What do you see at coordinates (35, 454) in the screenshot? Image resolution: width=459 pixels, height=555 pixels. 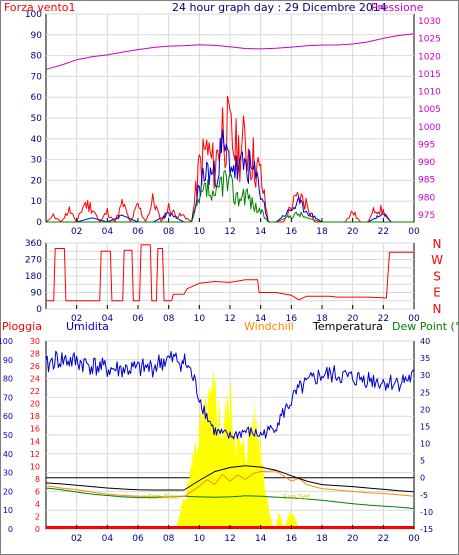 I see `rain-axis-label: 12` at bounding box center [35, 454].